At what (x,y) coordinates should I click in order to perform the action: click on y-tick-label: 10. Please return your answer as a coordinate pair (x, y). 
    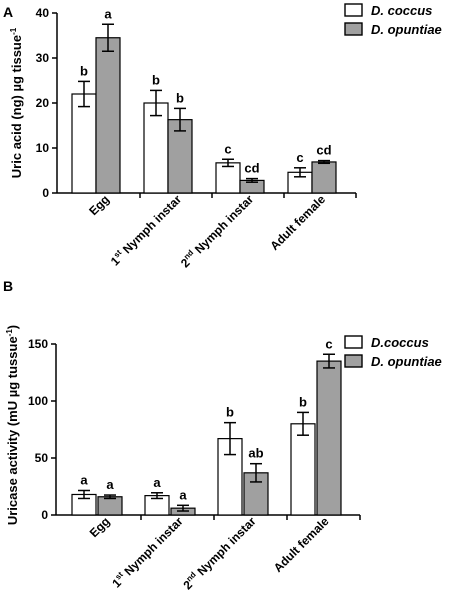
    Looking at the image, I should click on (43, 148).